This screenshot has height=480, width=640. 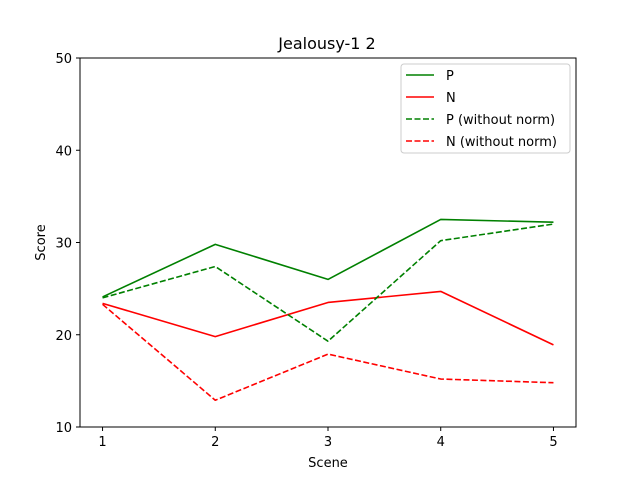 What do you see at coordinates (63, 151) in the screenshot?
I see `y-tick-label: 40` at bounding box center [63, 151].